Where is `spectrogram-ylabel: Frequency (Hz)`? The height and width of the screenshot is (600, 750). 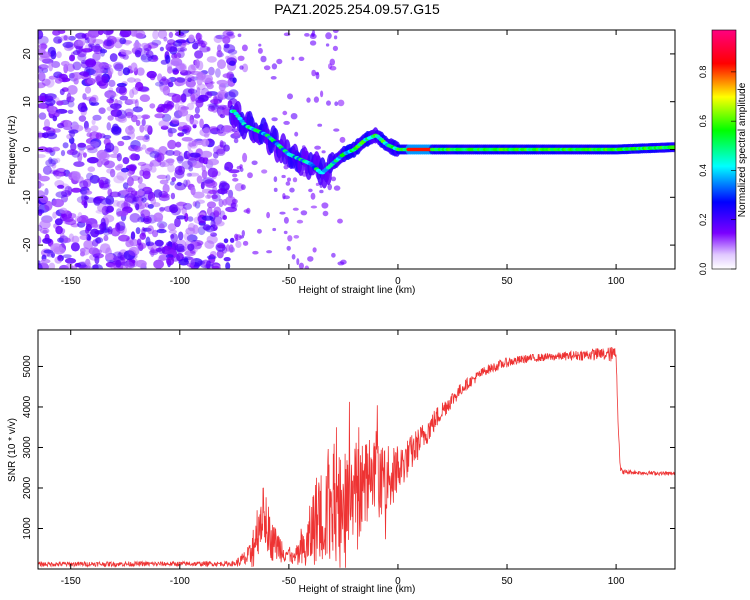
spectrogram-ylabel: Frequency (Hz) is located at coordinates (12, 150).